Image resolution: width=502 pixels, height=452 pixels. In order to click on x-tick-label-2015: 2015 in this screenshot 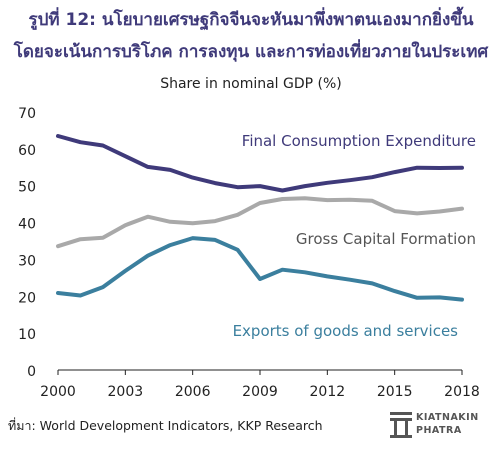, I will do `click(395, 392)`.